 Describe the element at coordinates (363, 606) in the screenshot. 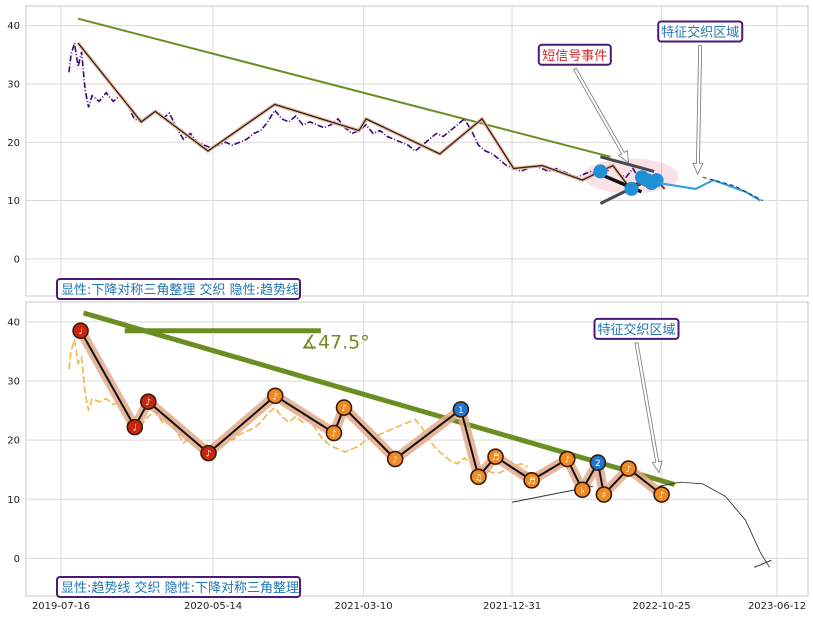

I see `x-tick-label: 2021-03-10` at that location.